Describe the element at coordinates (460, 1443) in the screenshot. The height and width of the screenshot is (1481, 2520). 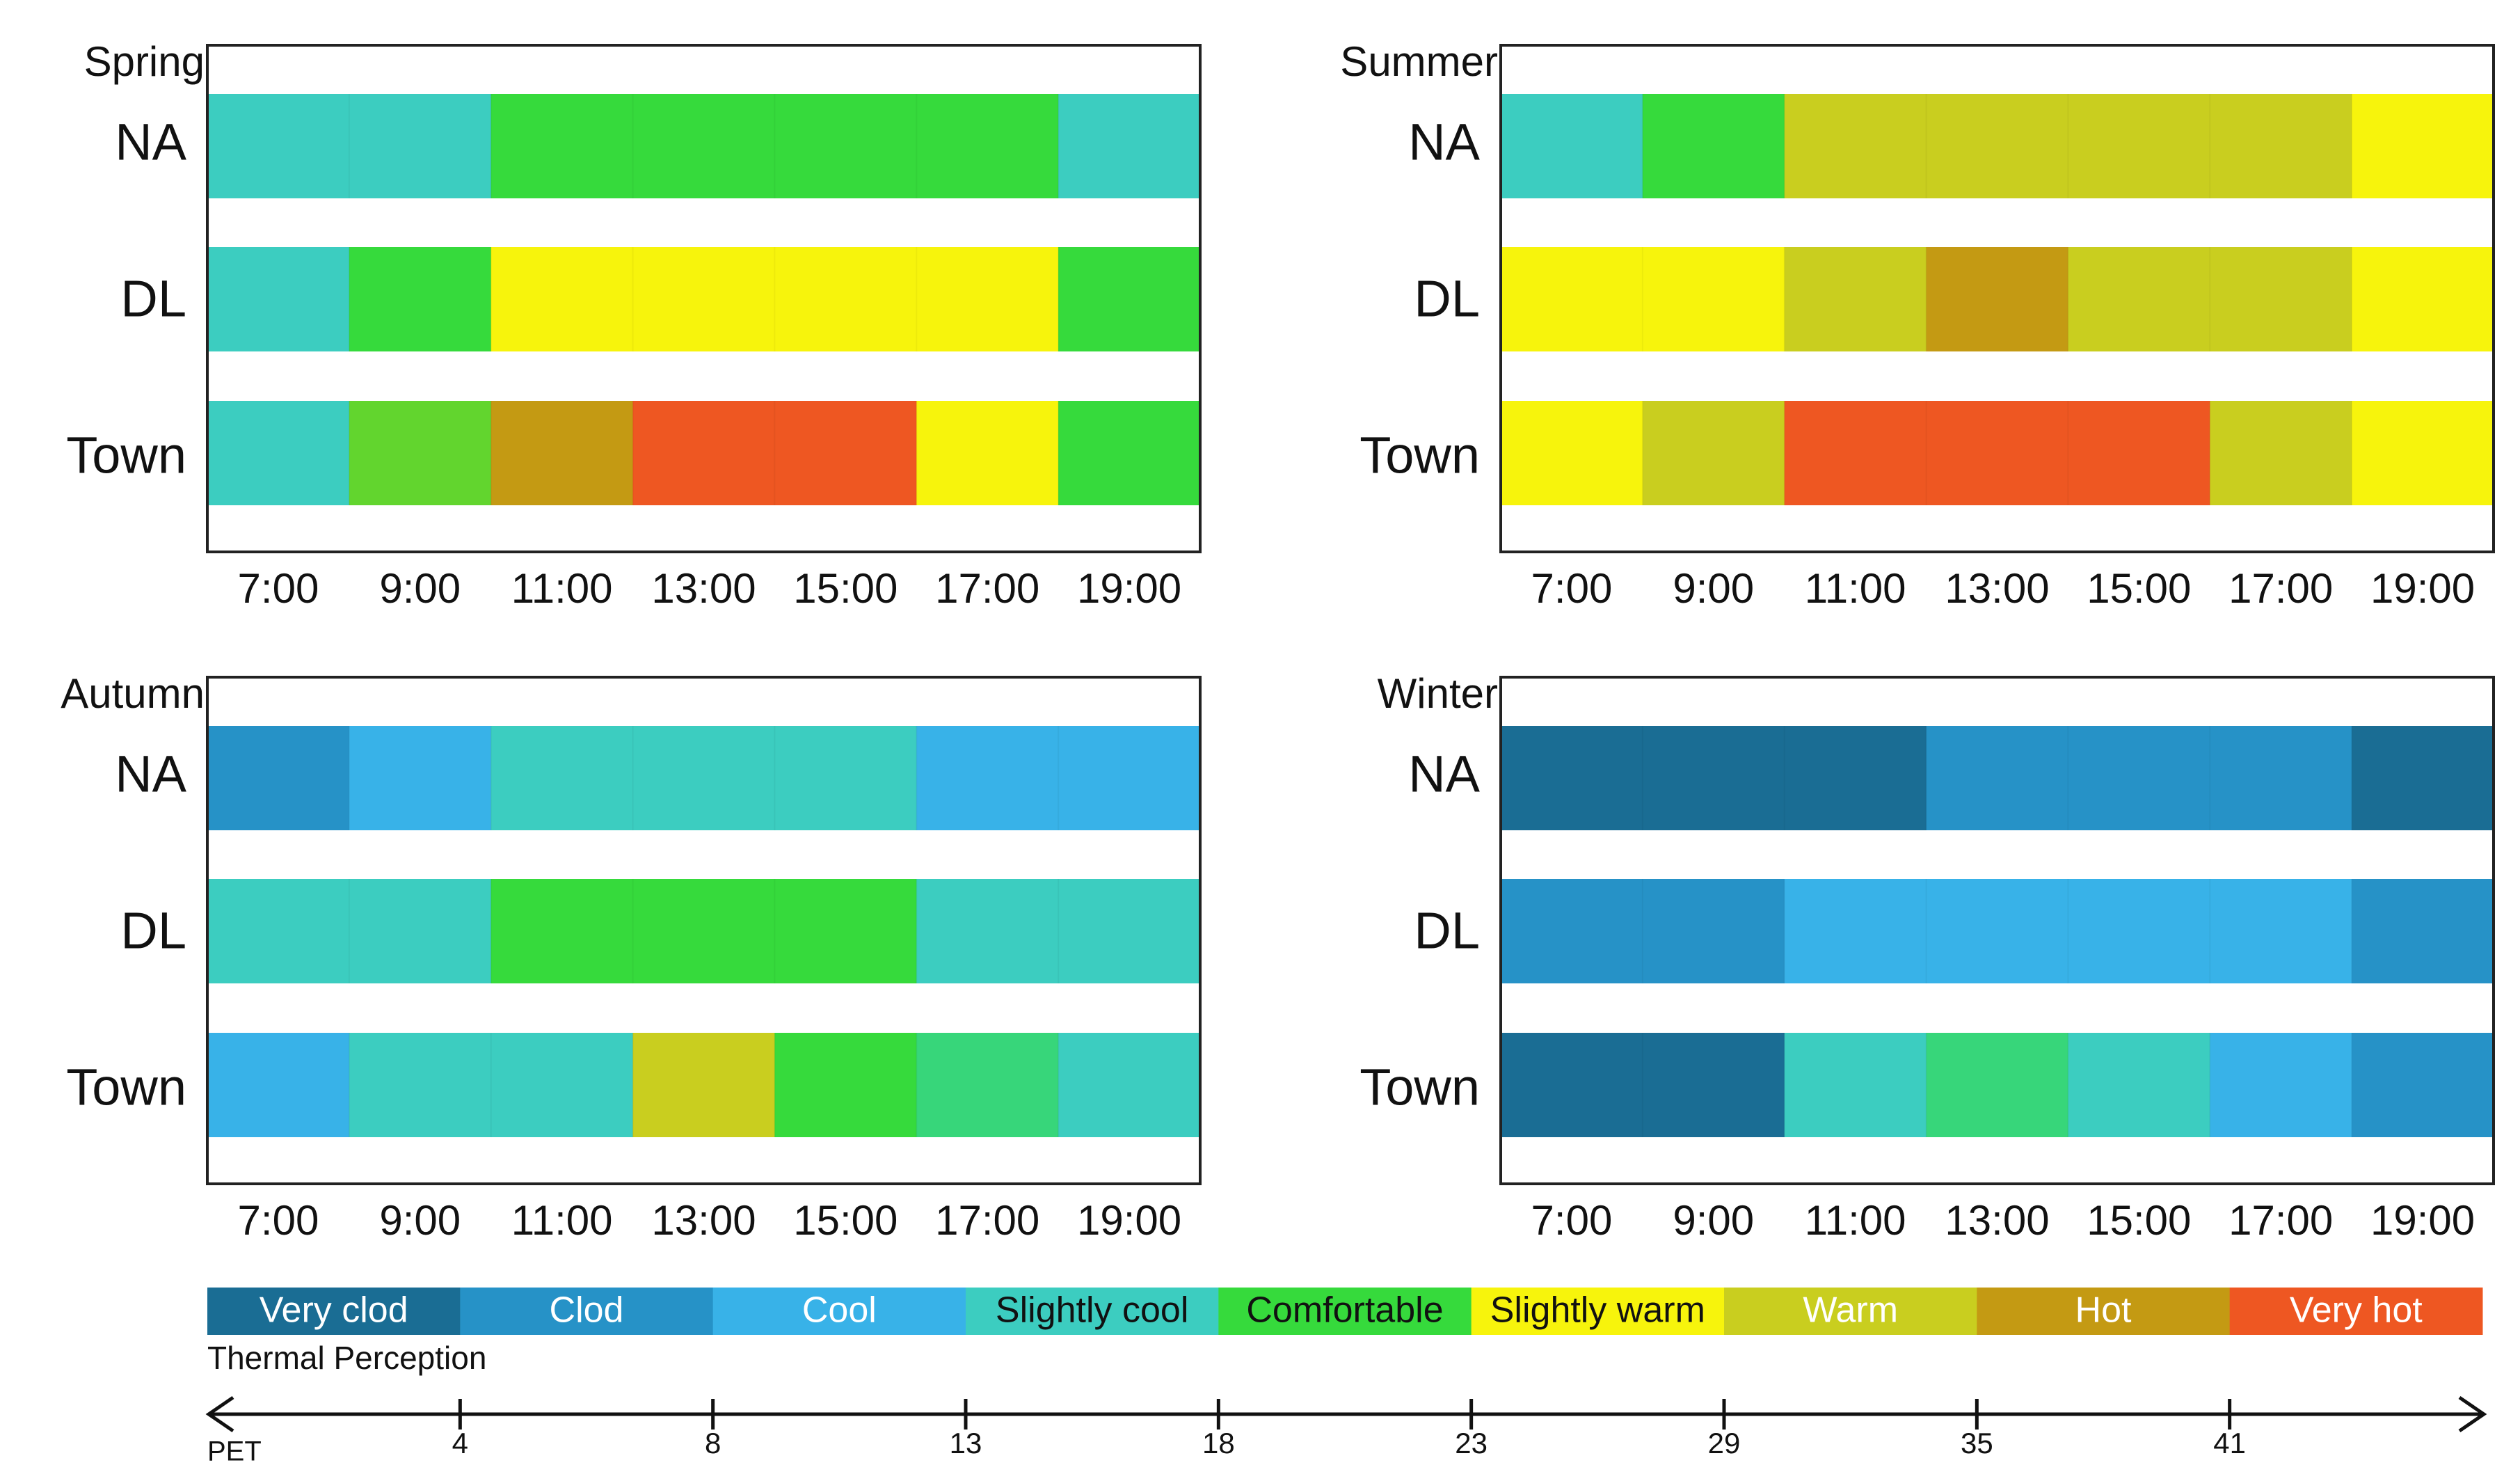
I see `pet-tick-label: 4` at that location.